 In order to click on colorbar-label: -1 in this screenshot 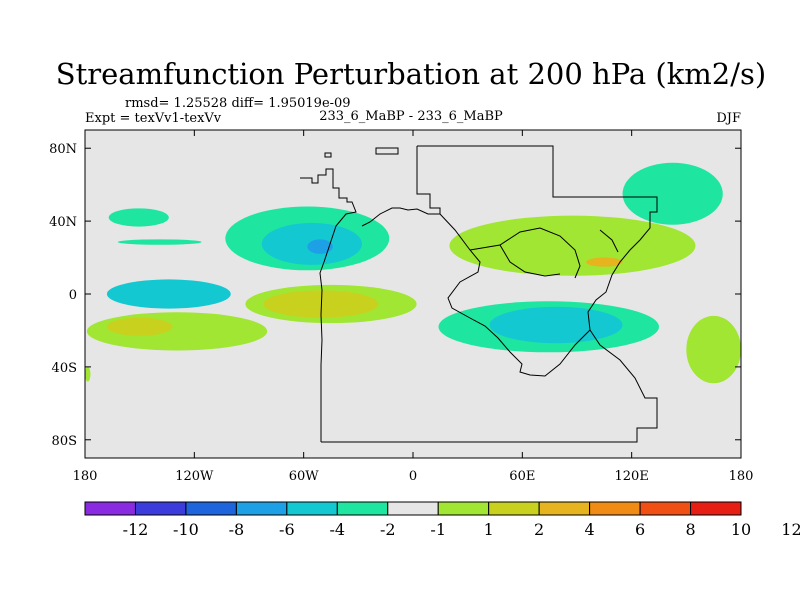, I will do `click(438, 529)`.